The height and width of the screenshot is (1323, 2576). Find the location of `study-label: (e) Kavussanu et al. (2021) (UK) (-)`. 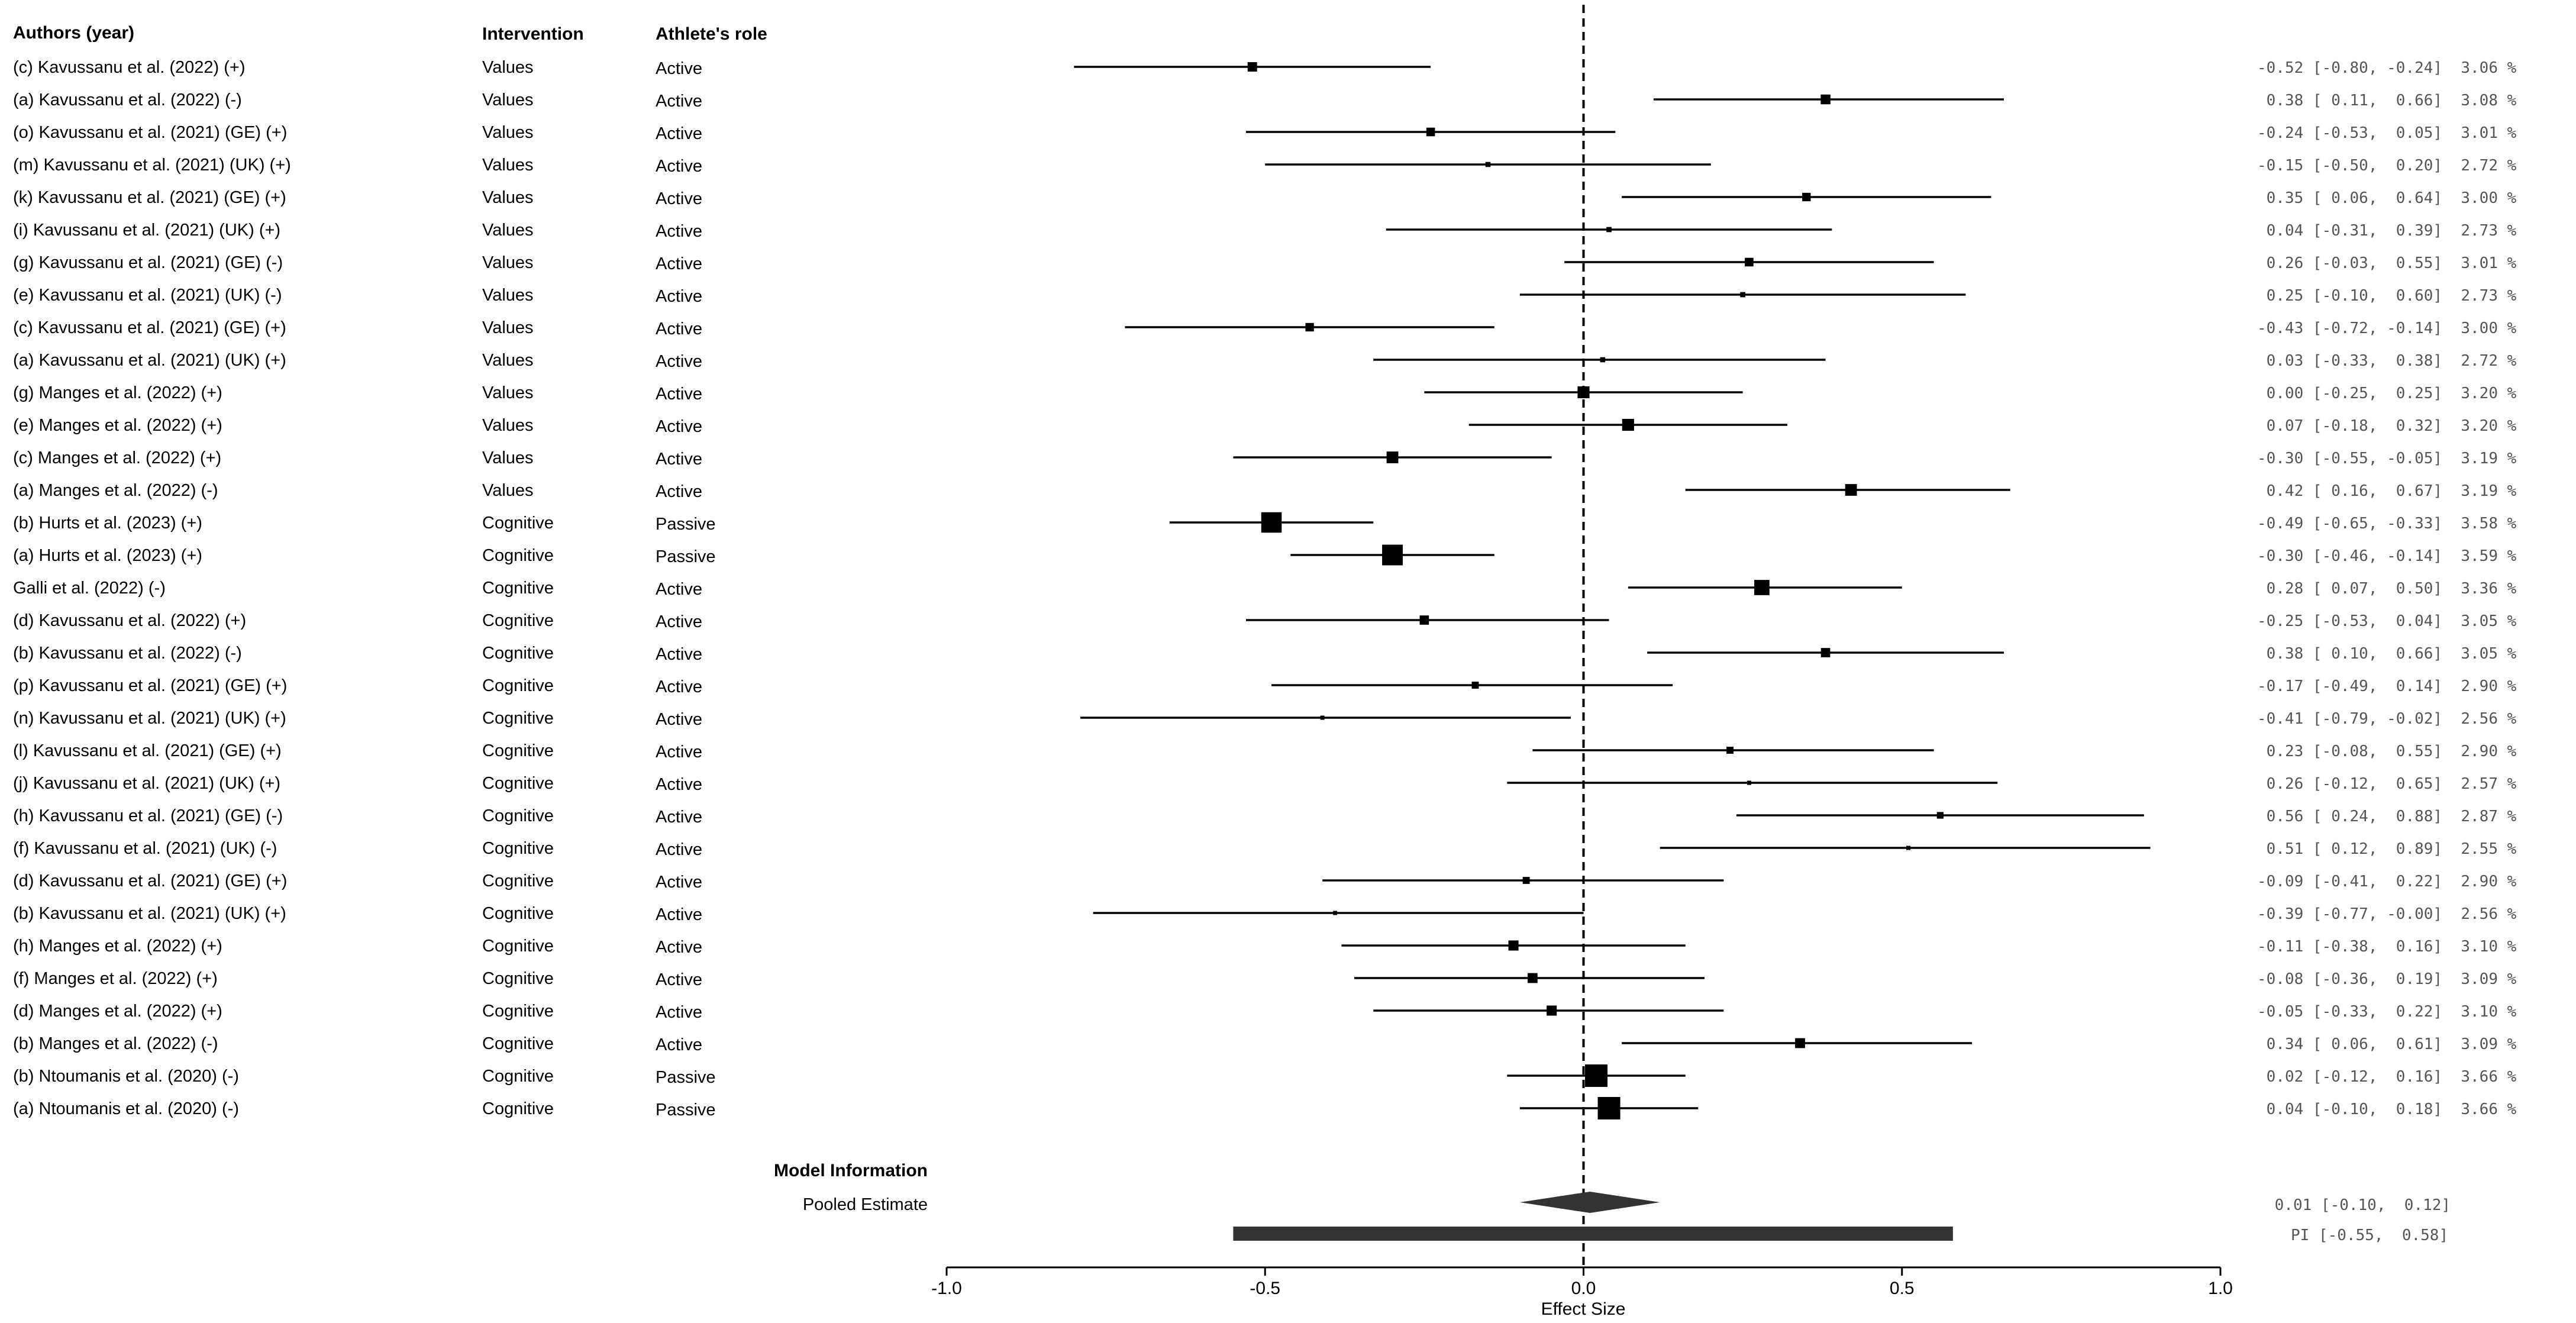

study-label: (e) Kavussanu et al. (2021) (UK) (-) is located at coordinates (147, 295).